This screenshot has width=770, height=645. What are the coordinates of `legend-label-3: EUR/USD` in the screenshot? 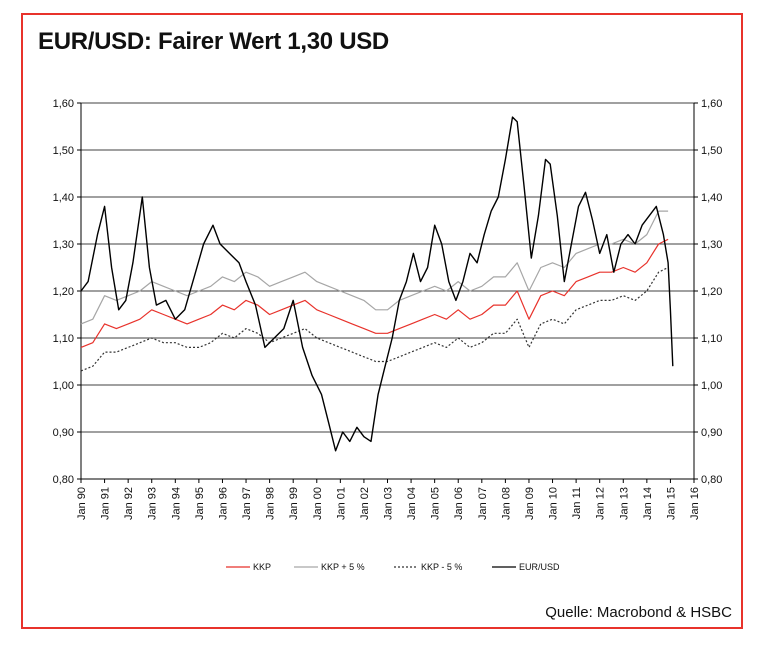 It's located at (539, 567).